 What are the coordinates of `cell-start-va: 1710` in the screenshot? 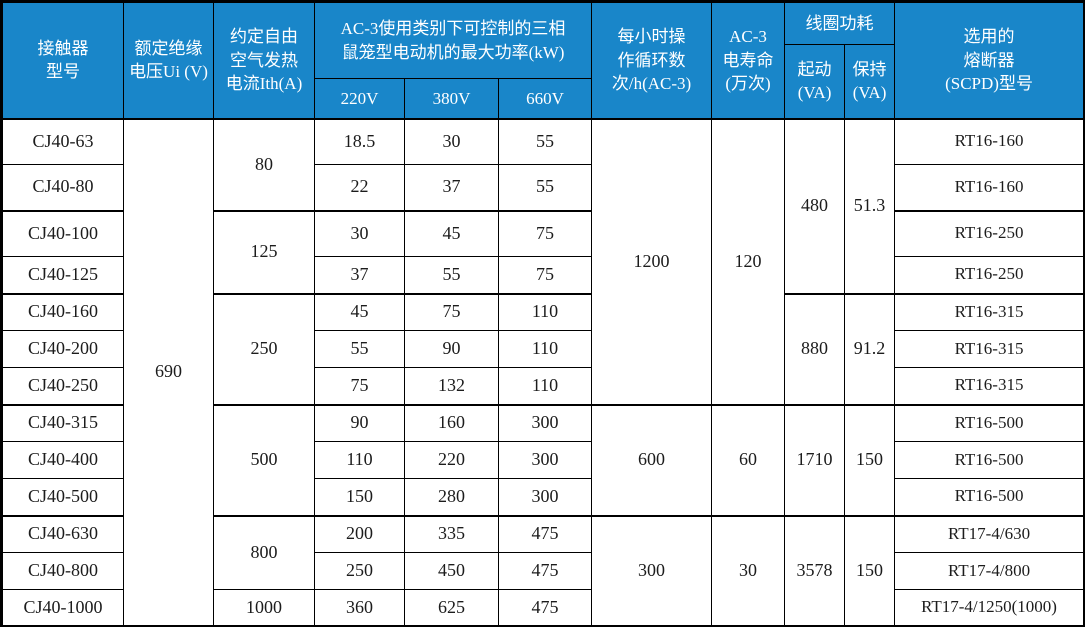 It's located at (815, 460).